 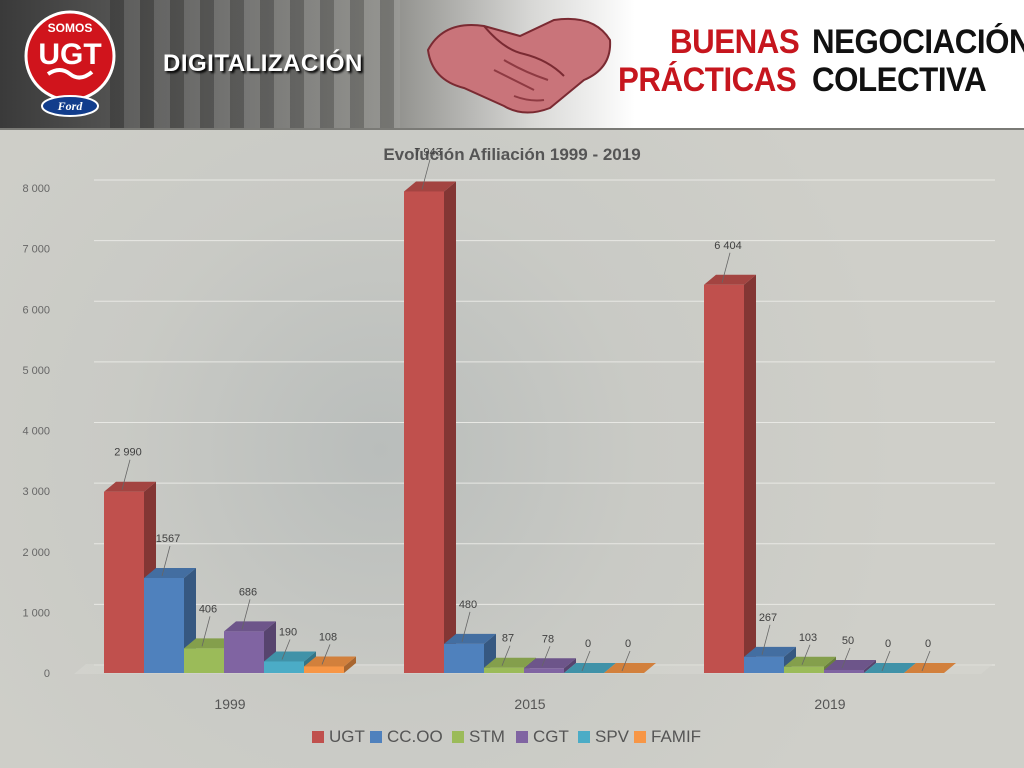 I want to click on bar-ugt-2019, so click(x=730, y=473).